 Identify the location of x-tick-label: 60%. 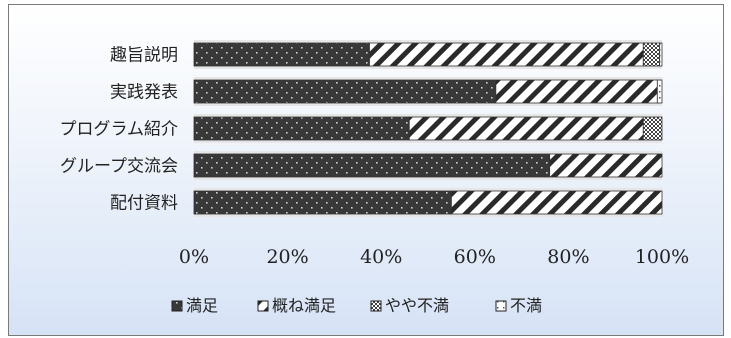
(475, 257).